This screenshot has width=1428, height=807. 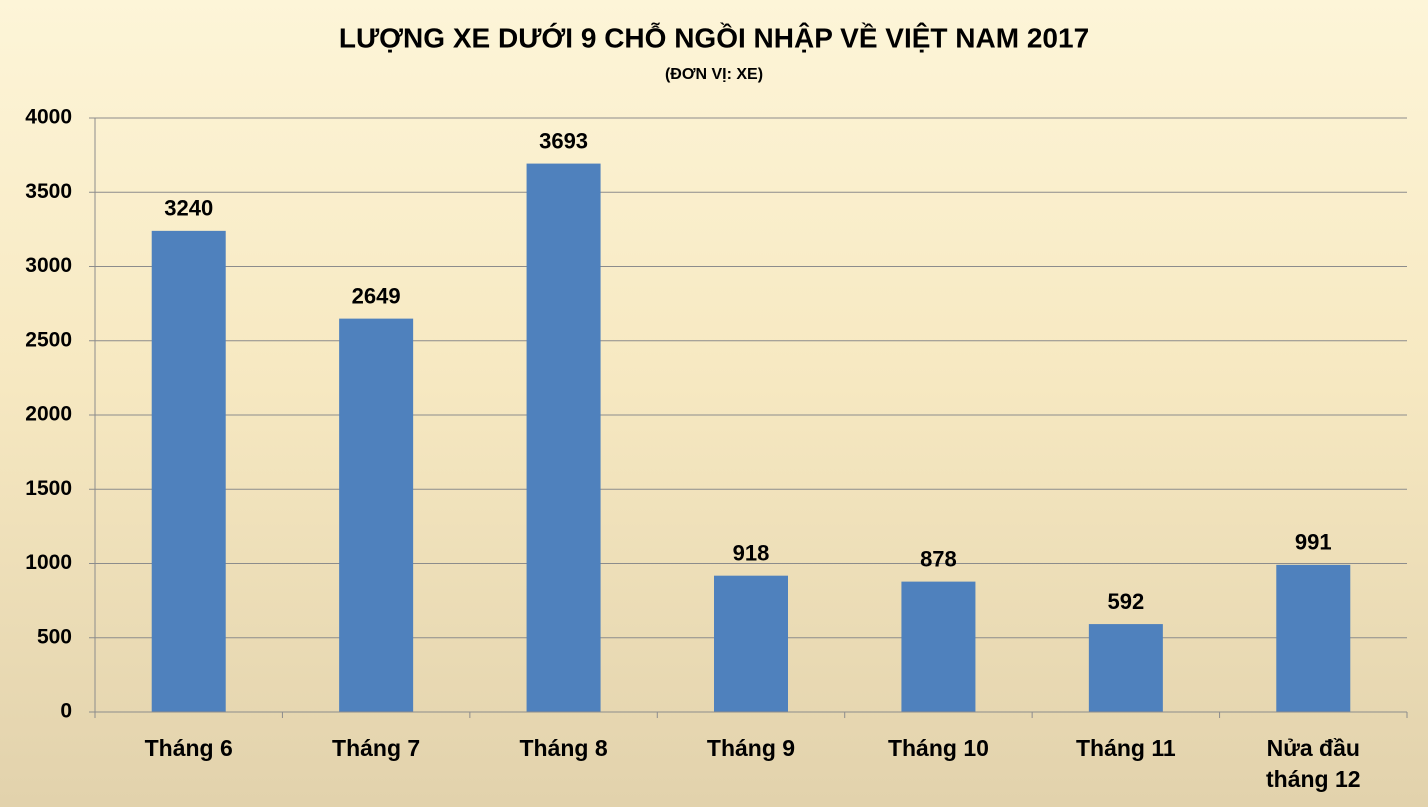 I want to click on value-label: 3240, so click(x=188, y=208).